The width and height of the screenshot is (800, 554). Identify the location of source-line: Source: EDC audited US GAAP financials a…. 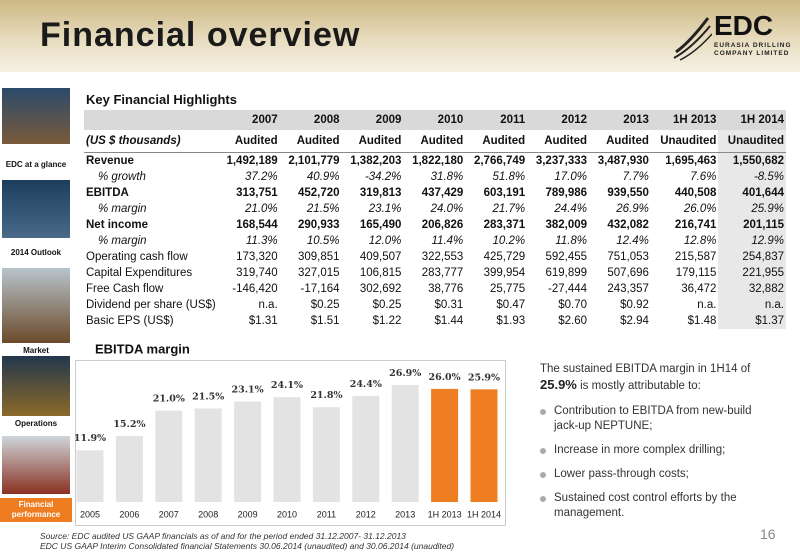
(223, 536).